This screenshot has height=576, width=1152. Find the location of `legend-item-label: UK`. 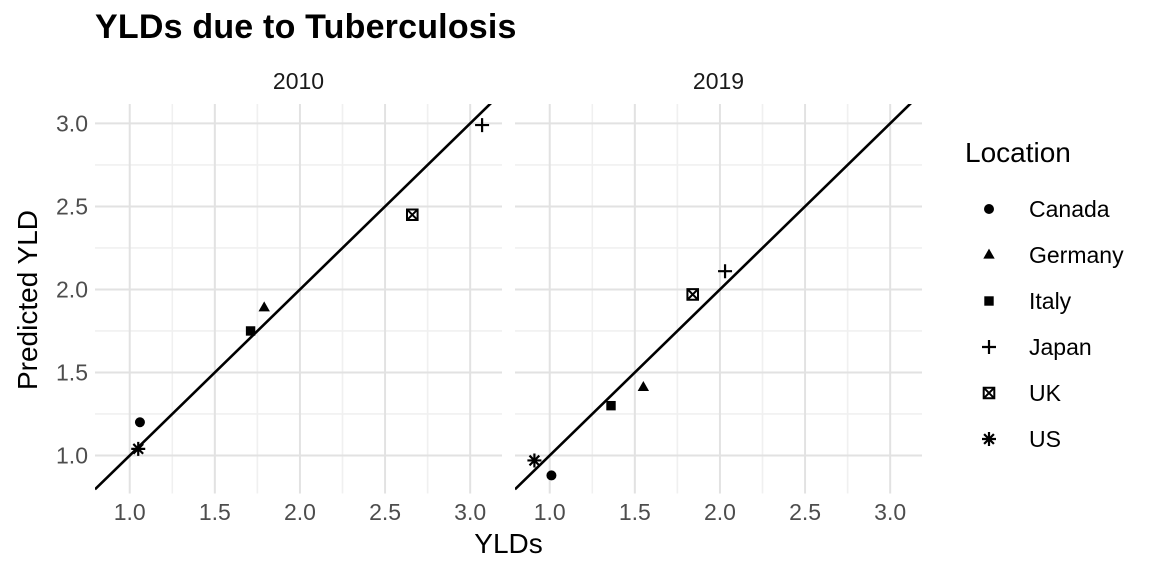

legend-item-label: UK is located at coordinates (1045, 392).